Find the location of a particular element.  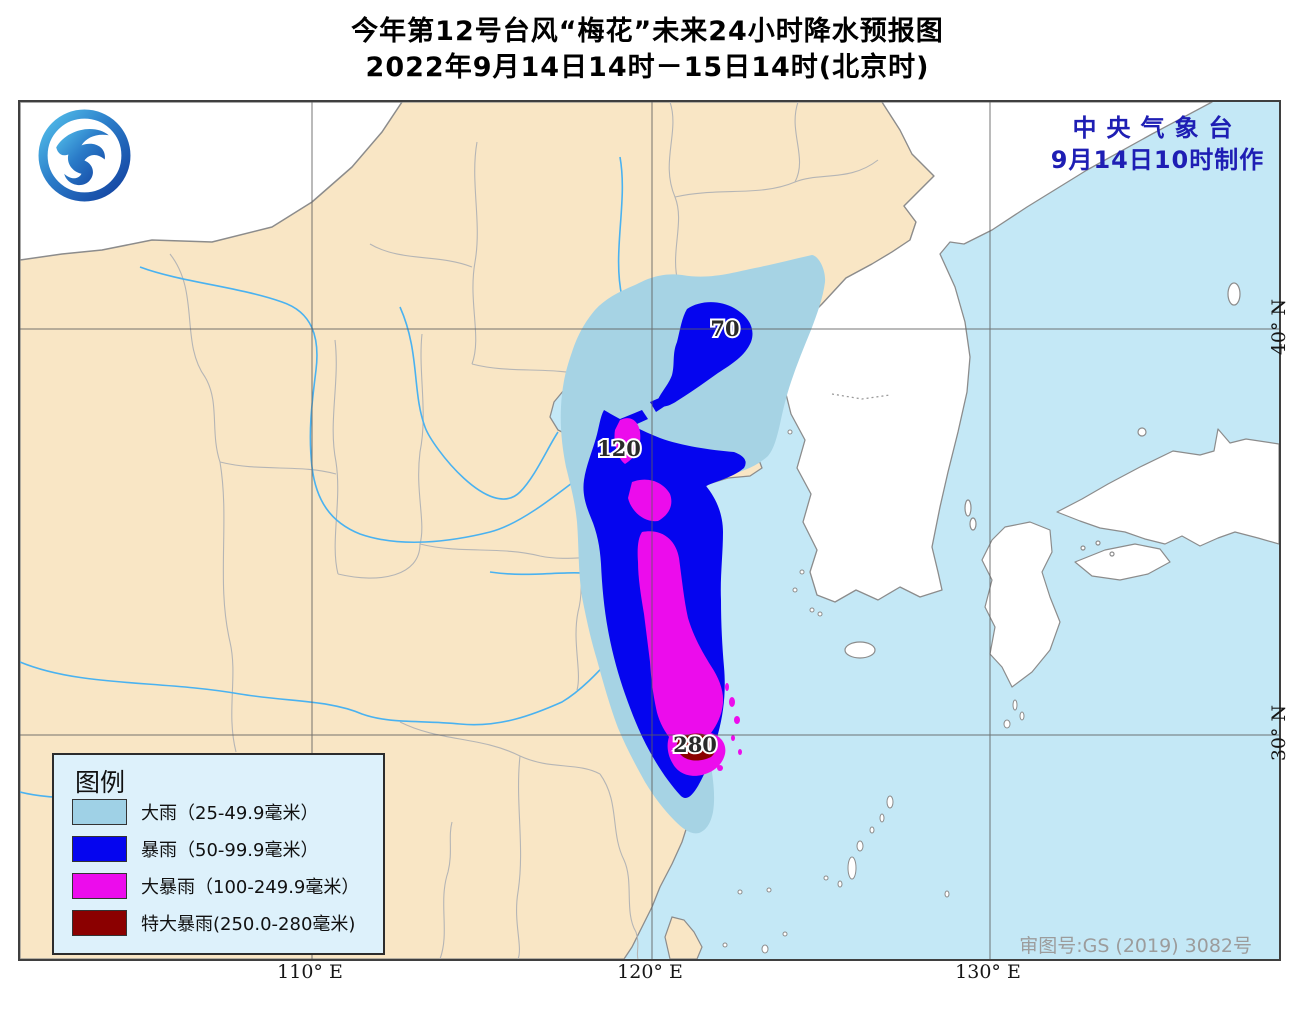

legend-title: 图例 is located at coordinates (100, 782).